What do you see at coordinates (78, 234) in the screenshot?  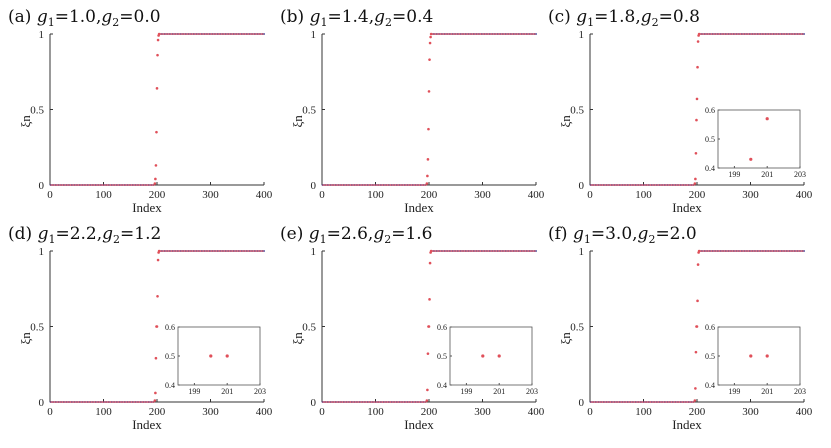 I see `g1-value: =2.2,` at bounding box center [78, 234].